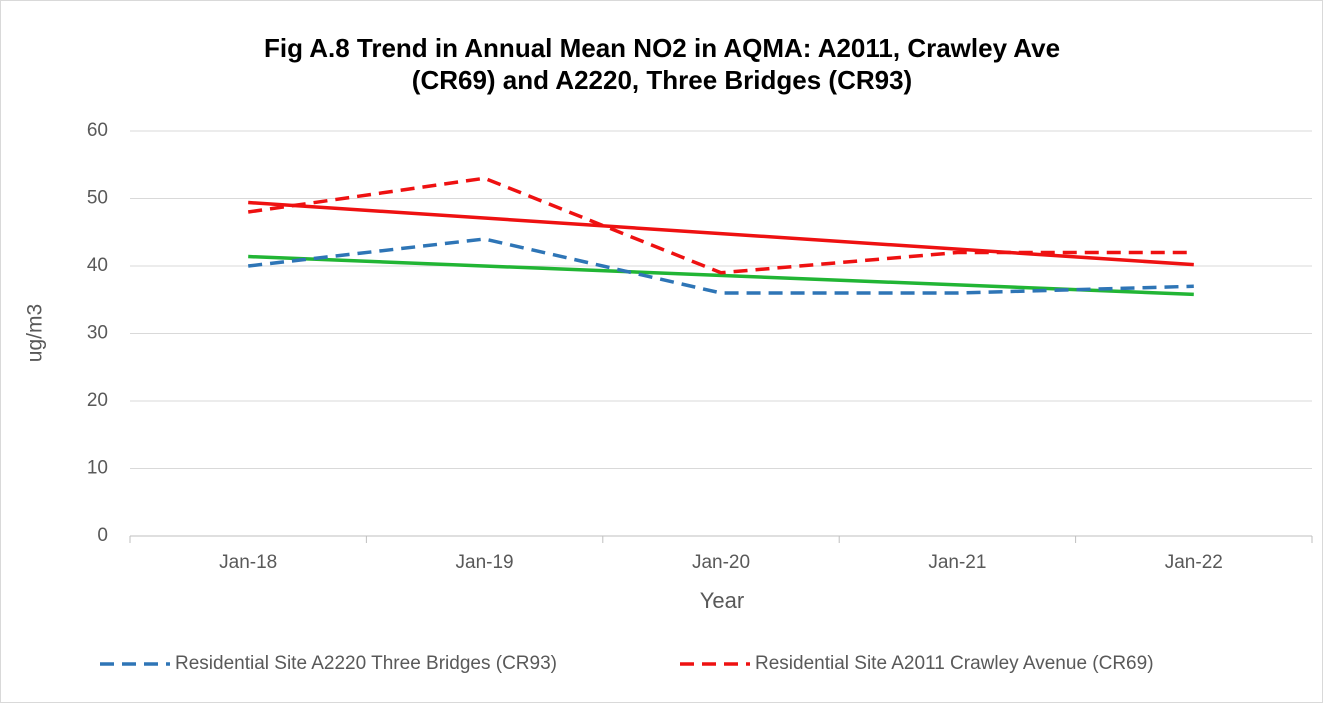  Describe the element at coordinates (97, 265) in the screenshot. I see `y-tick-label: 40` at that location.